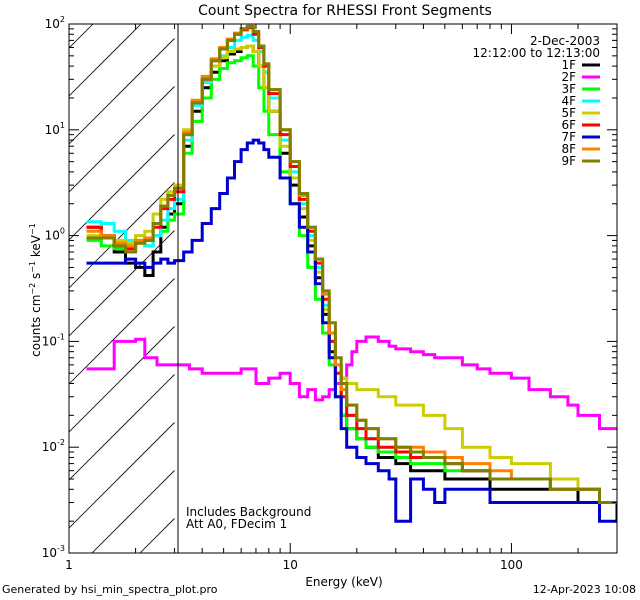 The width and height of the screenshot is (640, 600). What do you see at coordinates (345, 11) in the screenshot?
I see `chart-title: Count Spectra for RHESSI Front Segments` at bounding box center [345, 11].